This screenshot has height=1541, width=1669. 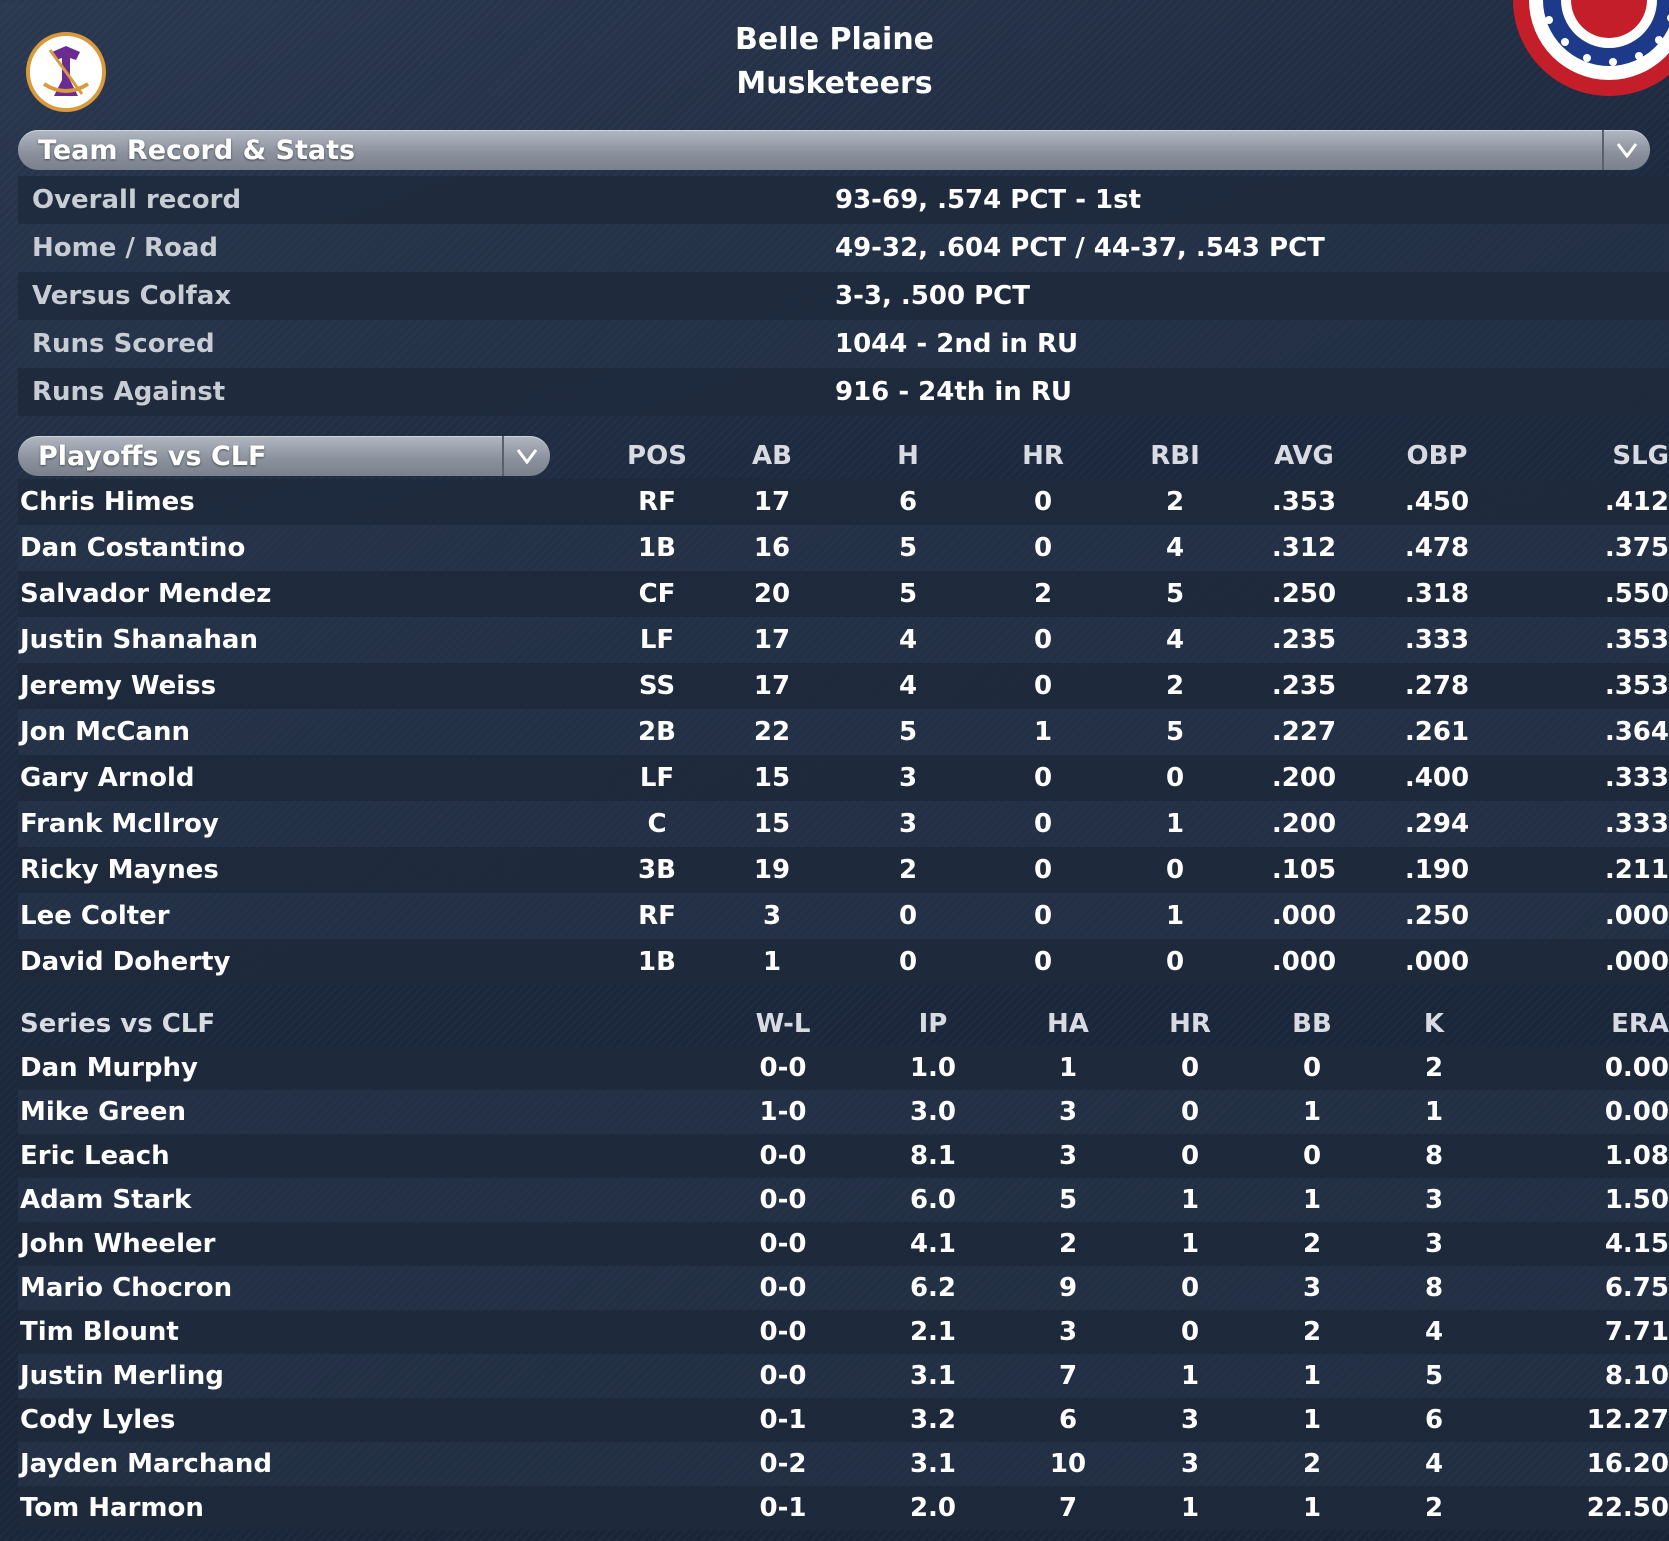 What do you see at coordinates (772, 502) in the screenshot?
I see `stat-cell: 17` at bounding box center [772, 502].